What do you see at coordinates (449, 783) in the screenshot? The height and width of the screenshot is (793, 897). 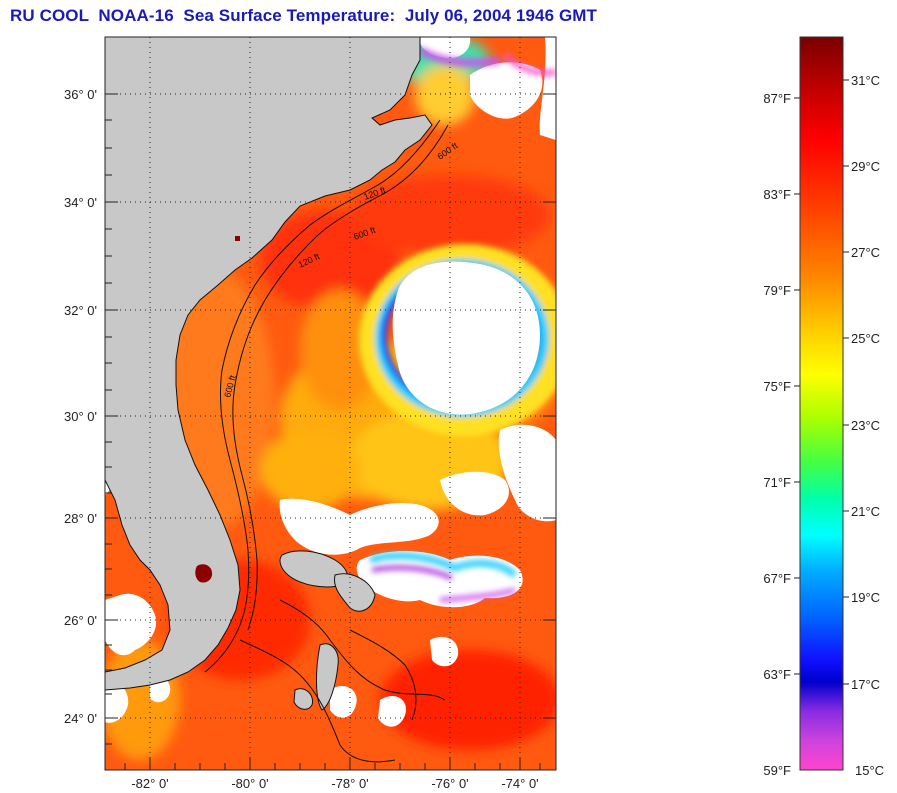 I see `lon-label: -76° 0'` at bounding box center [449, 783].